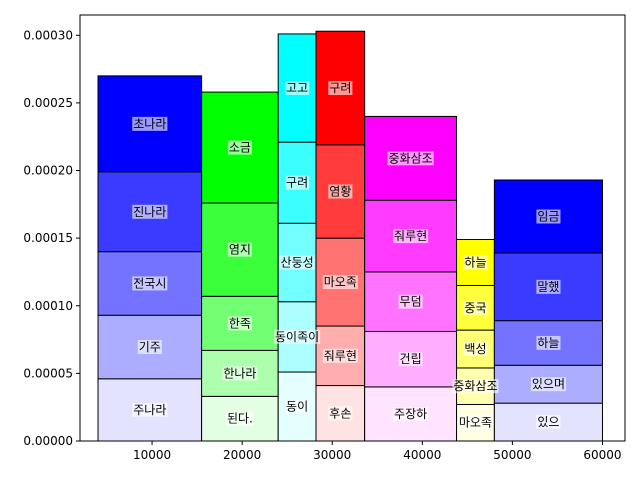 This screenshot has height=480, width=640. I want to click on segment-label: 진나라, so click(150, 211).